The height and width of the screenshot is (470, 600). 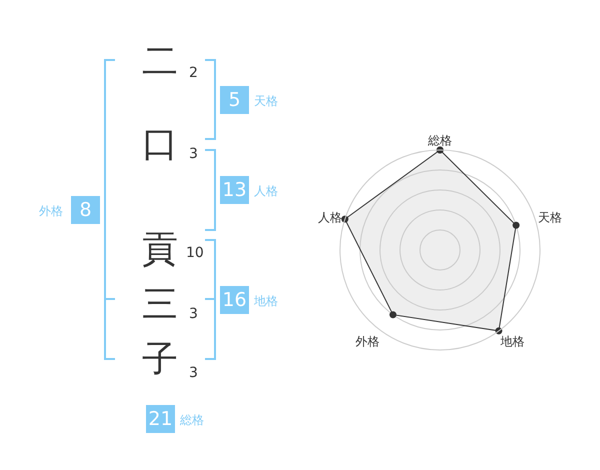 I want to click on text: 人格, so click(x=266, y=191).